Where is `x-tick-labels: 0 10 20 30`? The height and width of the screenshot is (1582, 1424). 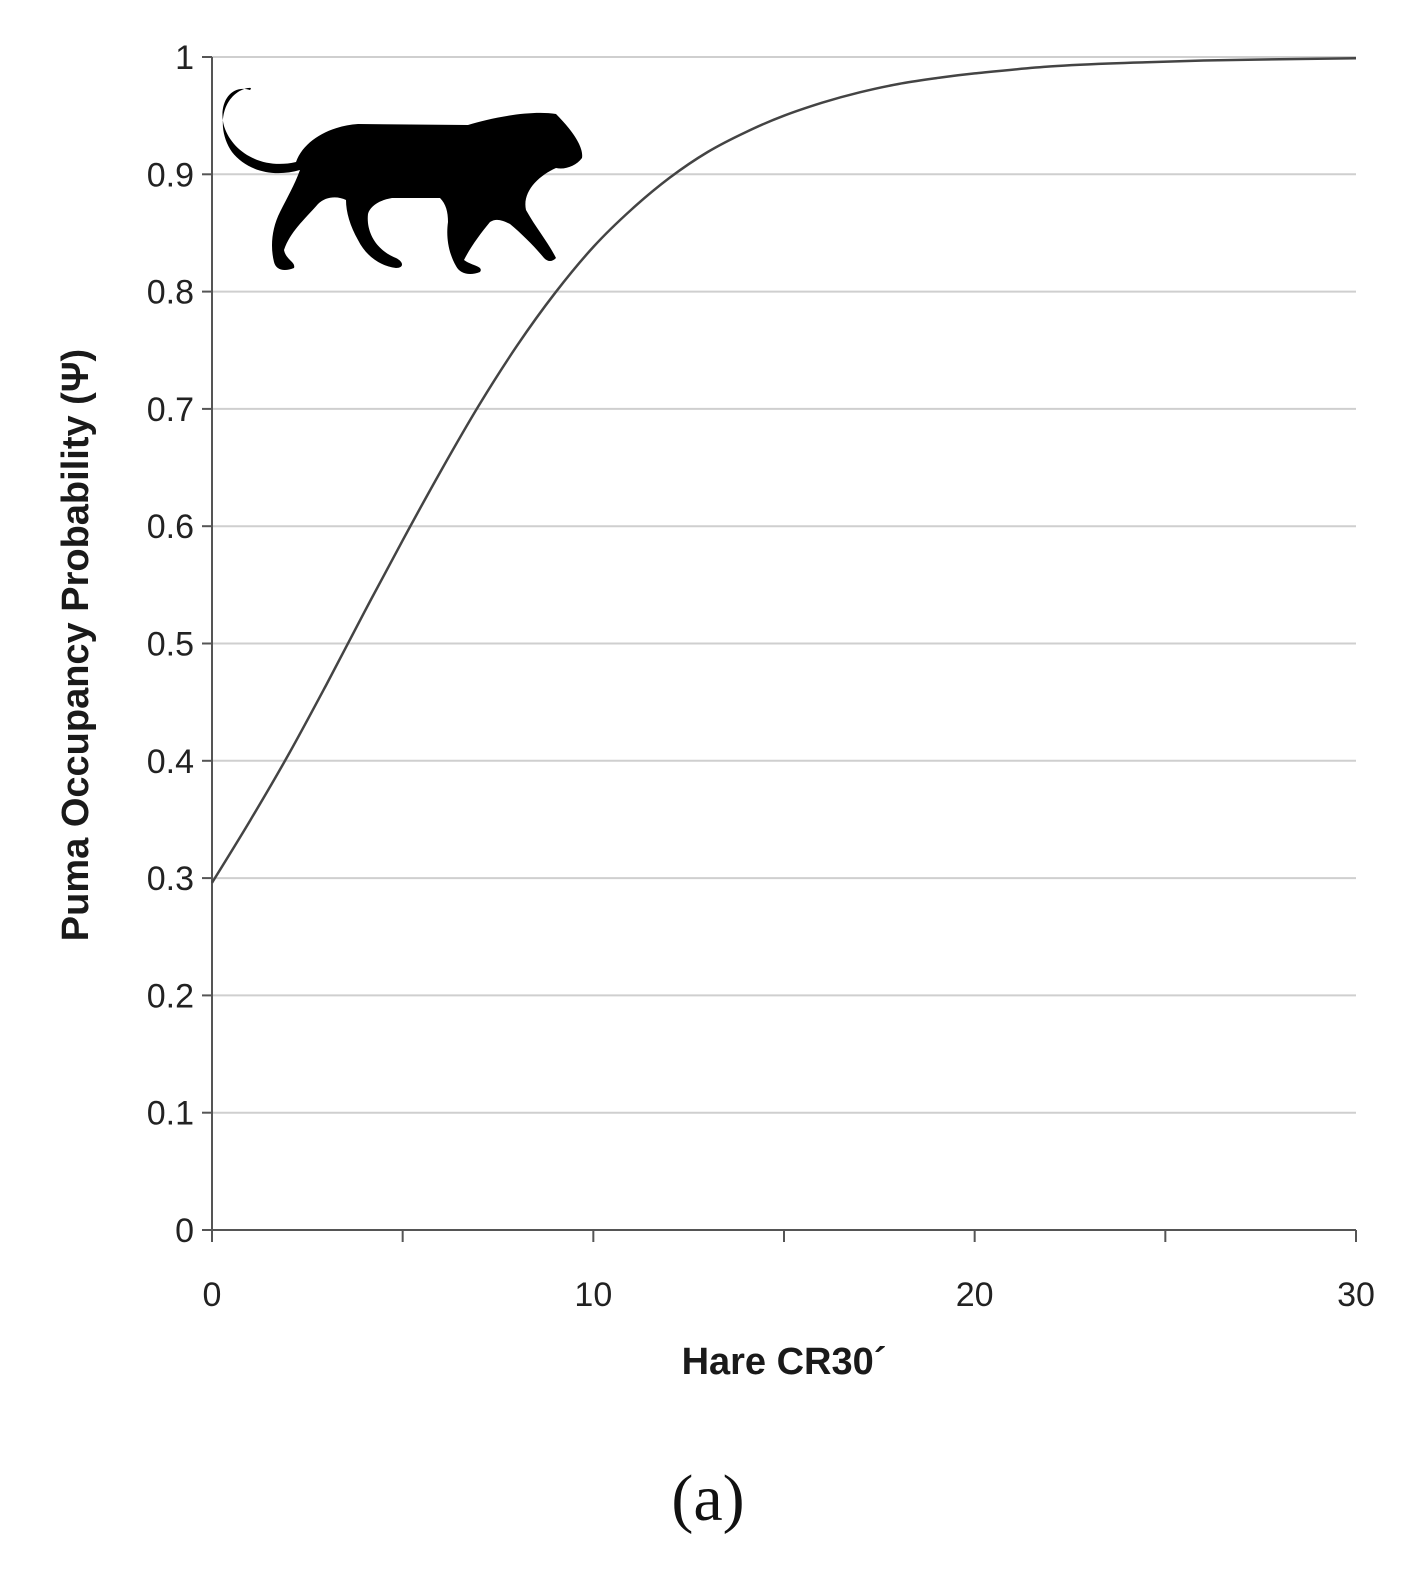 x-tick-labels: 0 10 20 30 is located at coordinates (789, 1295).